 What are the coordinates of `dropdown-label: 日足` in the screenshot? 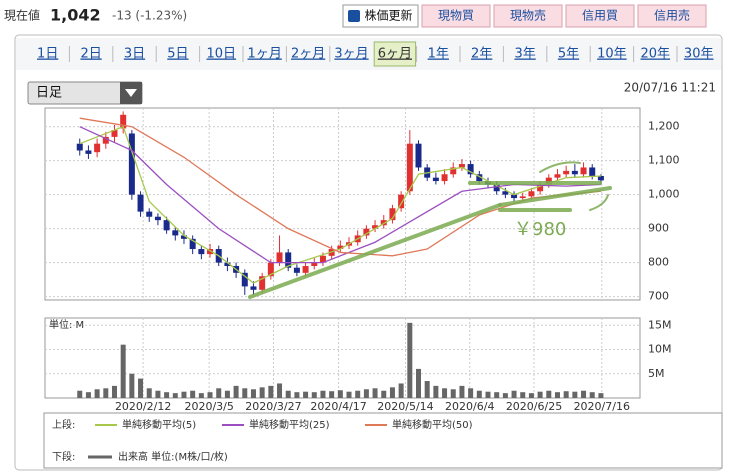 It's located at (49, 93).